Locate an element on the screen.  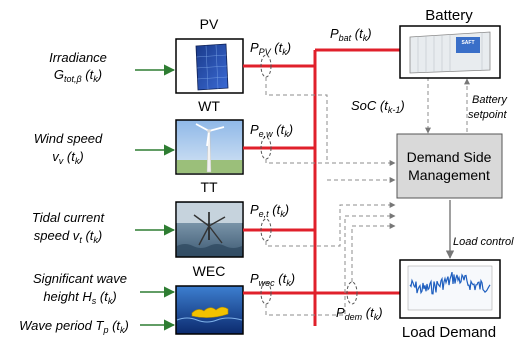
input-arrows is located at coordinates (155, 197).